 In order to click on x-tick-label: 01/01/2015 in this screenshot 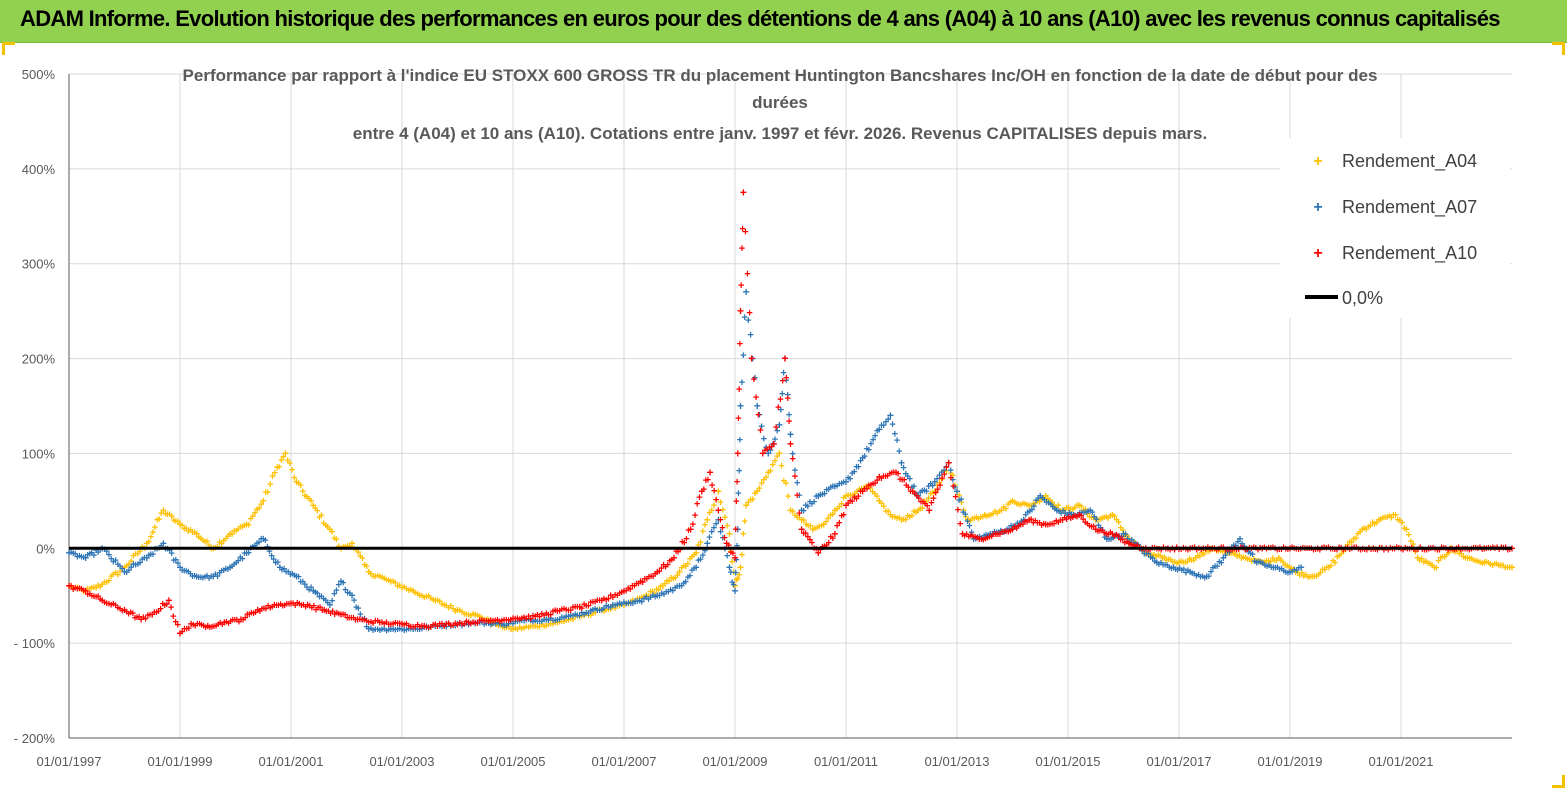, I will do `click(1067, 761)`.